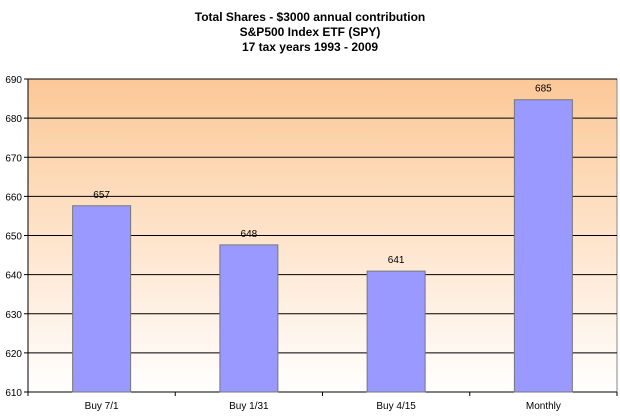 The image size is (620, 420). What do you see at coordinates (13, 237) in the screenshot?
I see `y-tick-label: 650` at bounding box center [13, 237].